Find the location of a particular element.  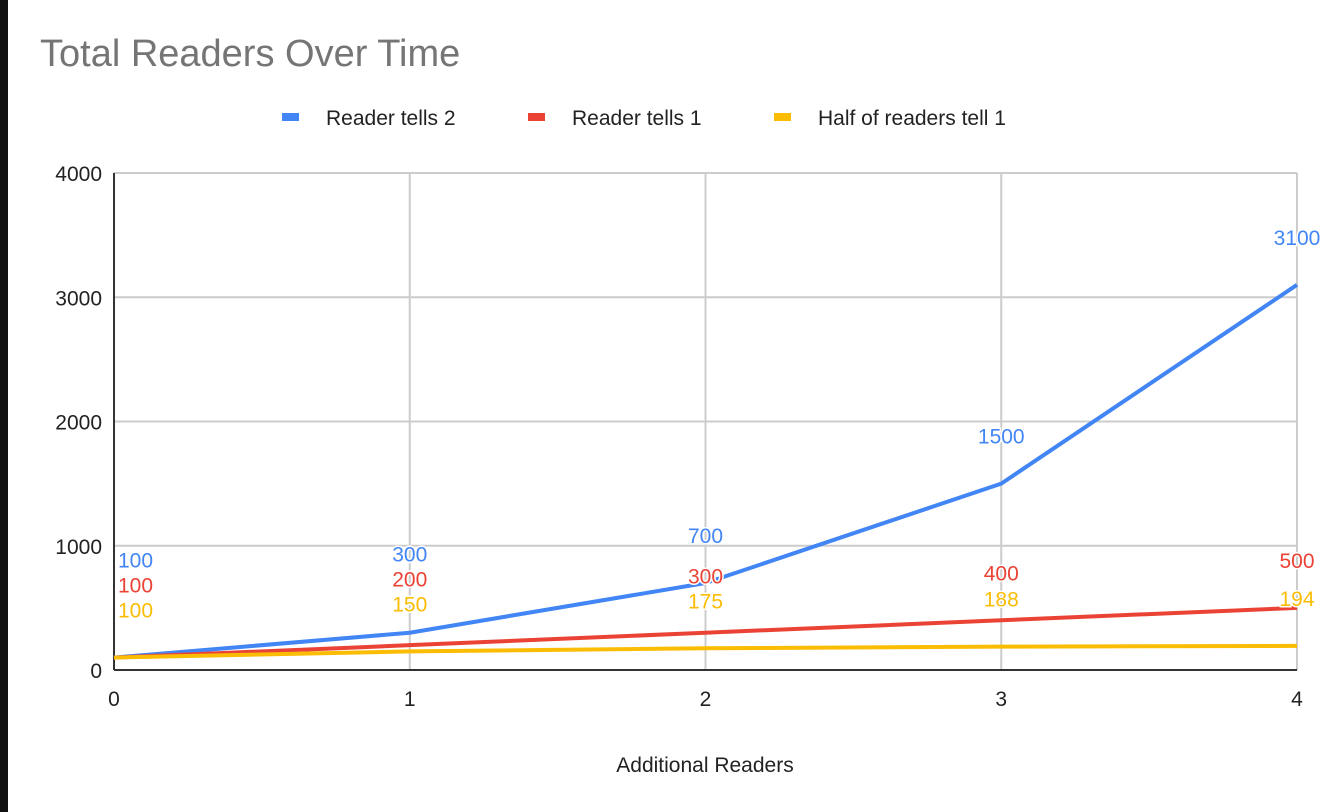

data-label: 175 is located at coordinates (705, 601).